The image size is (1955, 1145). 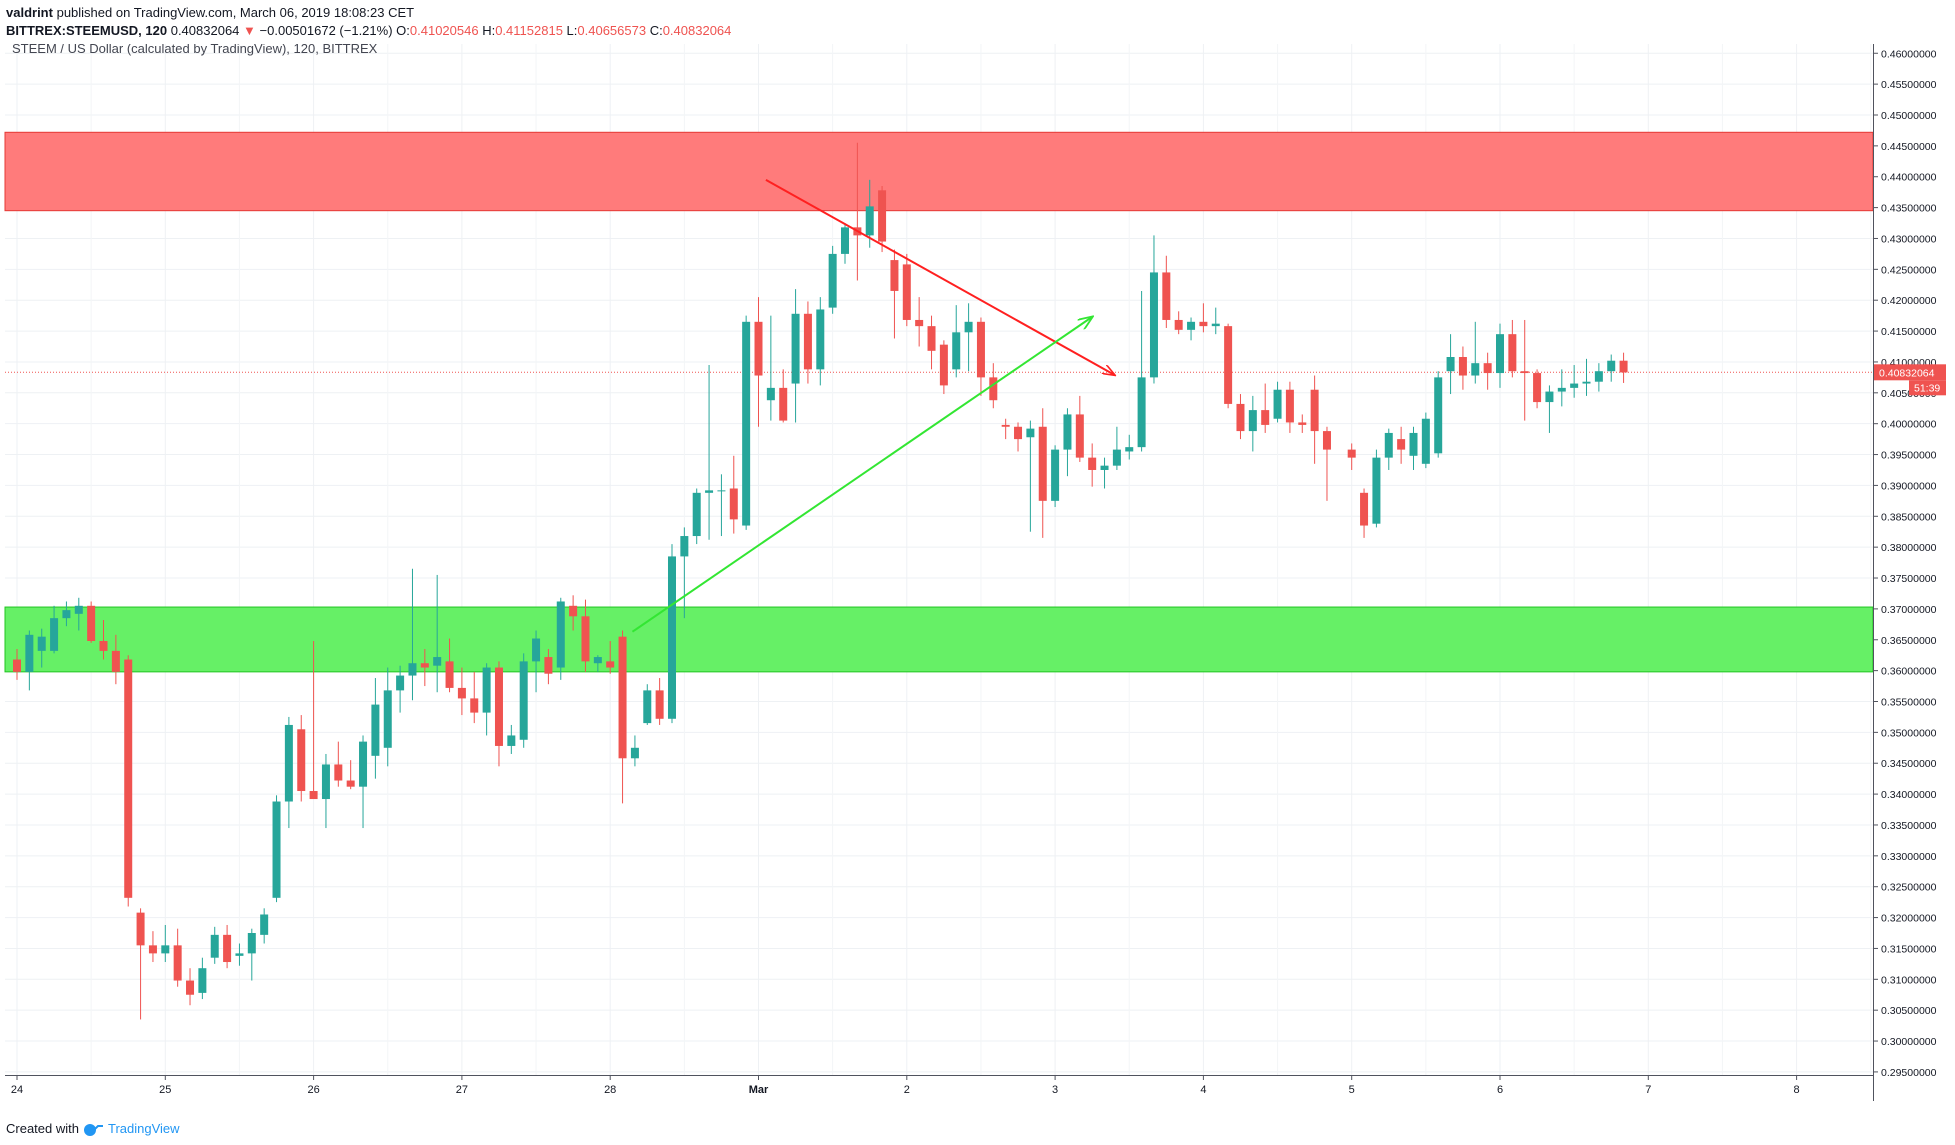 I want to click on price-tick-label: 0.44000000, so click(x=1909, y=178).